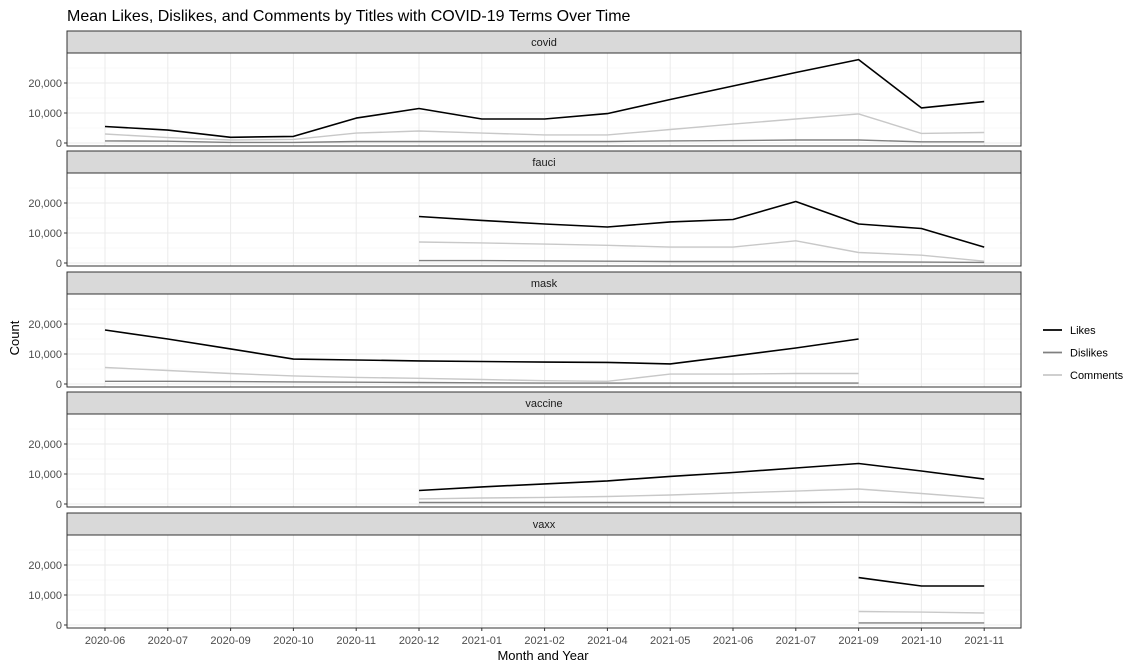 Image resolution: width=1144 pixels, height=669 pixels. What do you see at coordinates (544, 525) in the screenshot?
I see `facet-strip-label: vaxx` at bounding box center [544, 525].